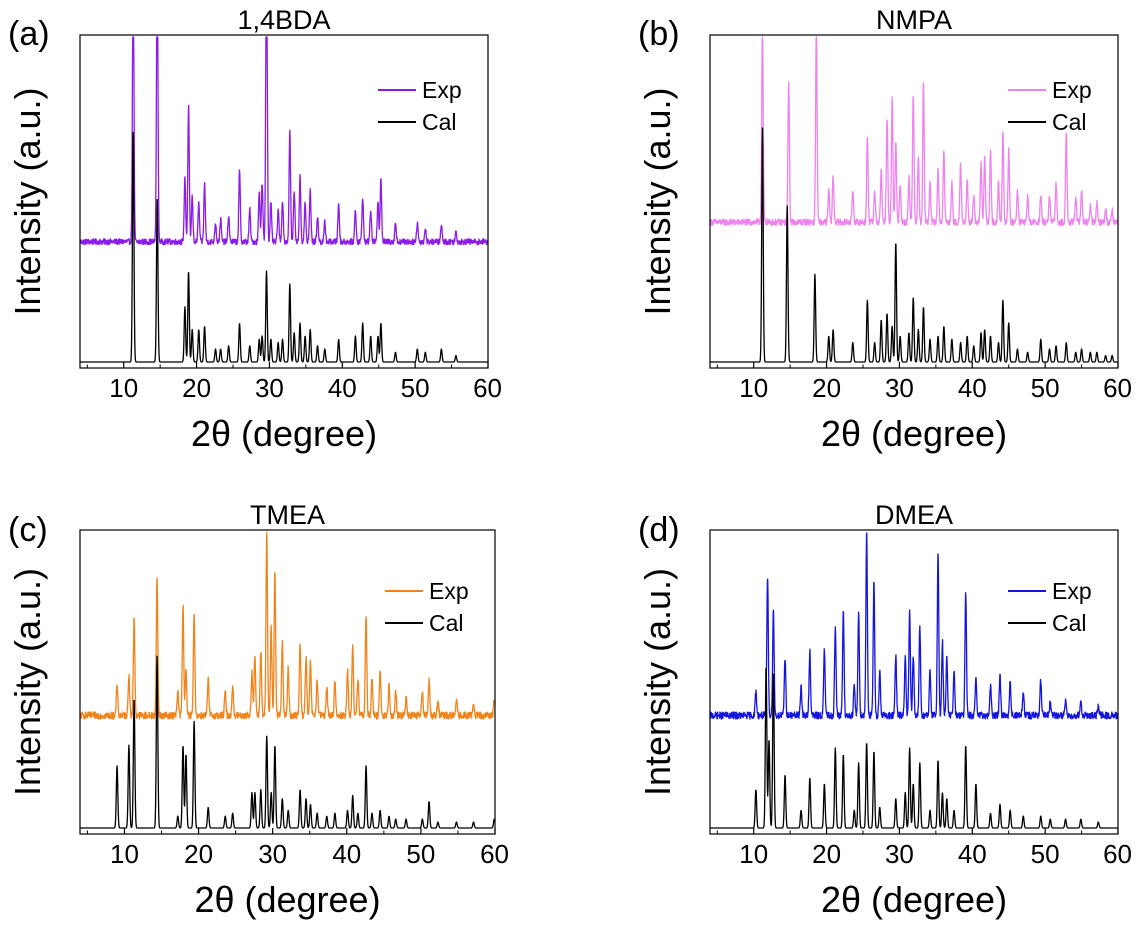  Describe the element at coordinates (287, 515) in the screenshot. I see `chart-title: TMEA` at that location.